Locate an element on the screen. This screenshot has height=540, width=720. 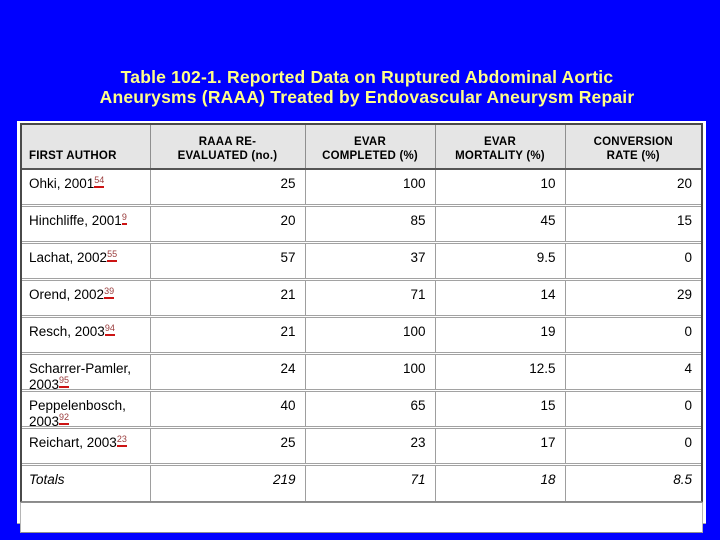
evar-completed-cell: 23 is located at coordinates (370, 446).